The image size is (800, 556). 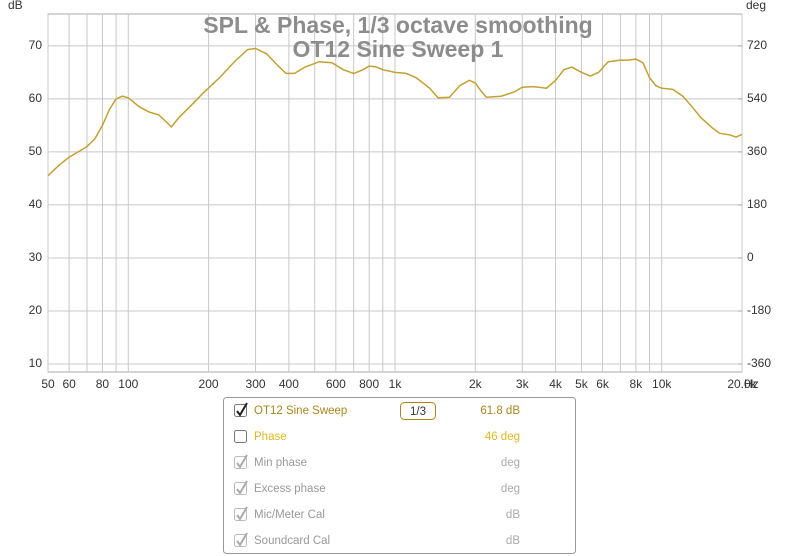 I want to click on x-tick-label: 50, so click(x=48, y=384).